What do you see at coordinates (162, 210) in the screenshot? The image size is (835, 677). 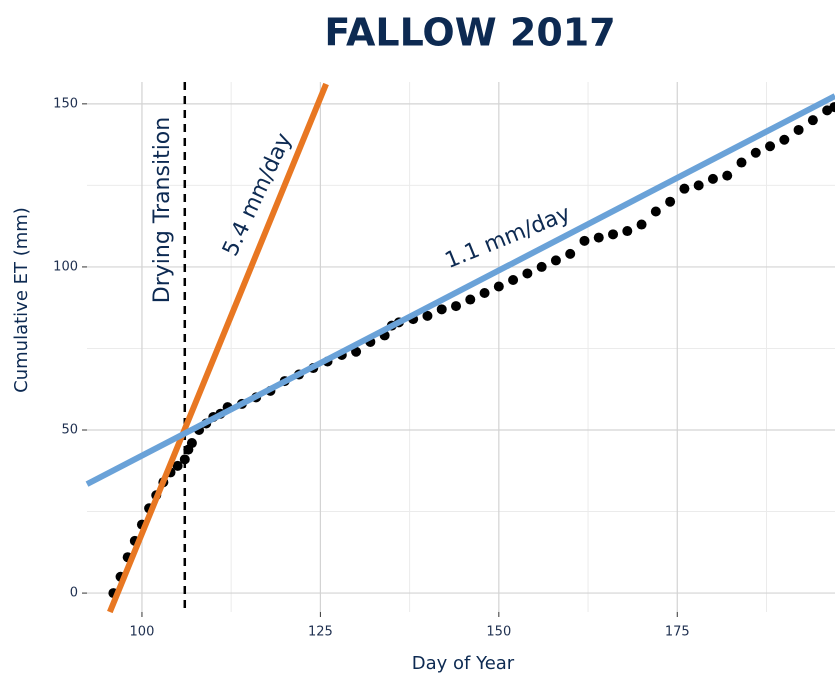 I see `vline-label: Drying Transition` at bounding box center [162, 210].